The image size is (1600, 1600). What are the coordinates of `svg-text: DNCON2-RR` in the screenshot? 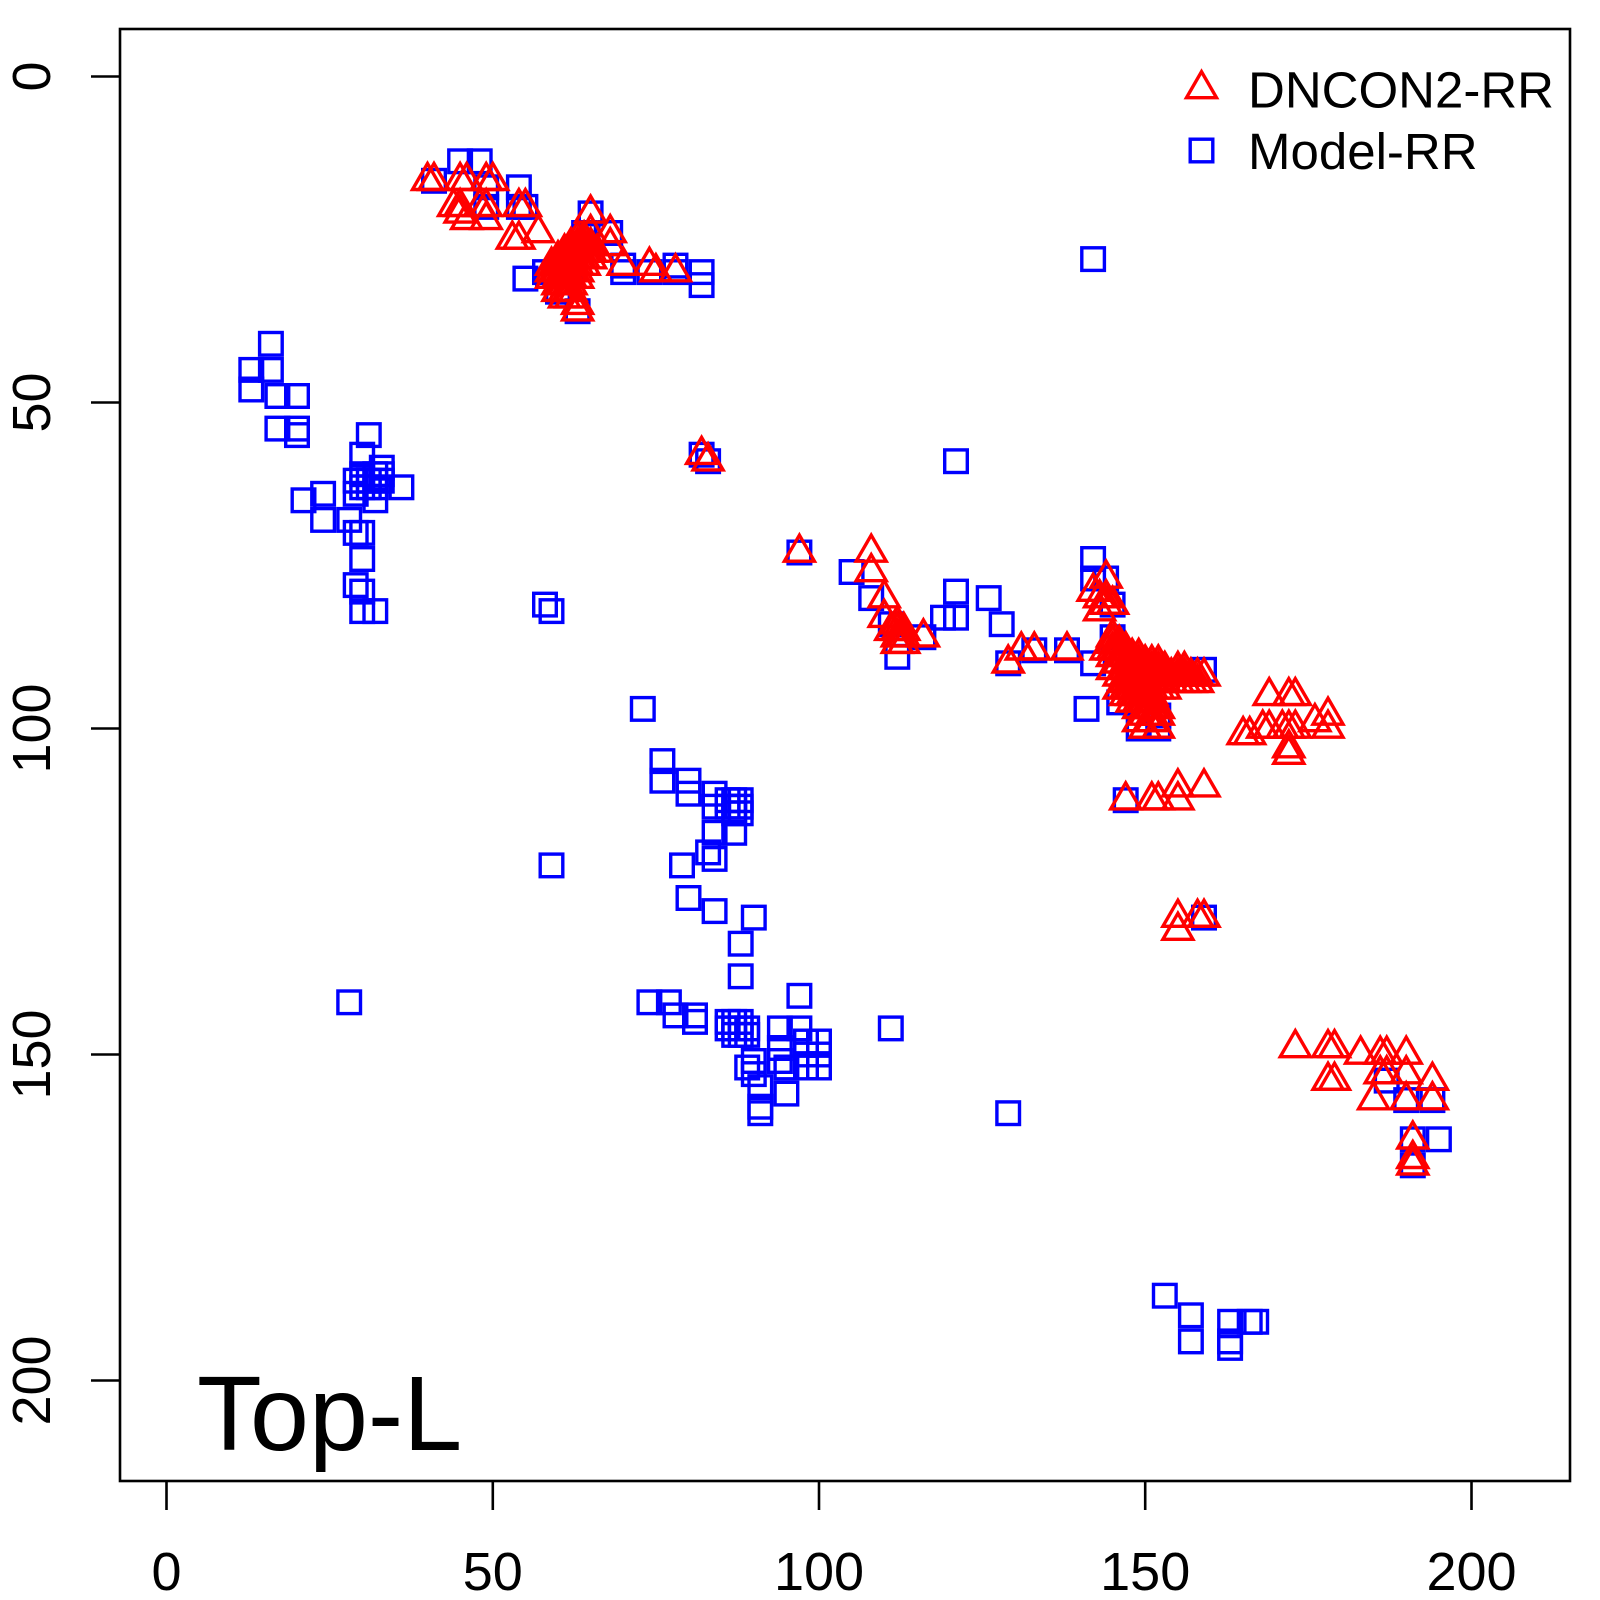 It's located at (1401, 90).